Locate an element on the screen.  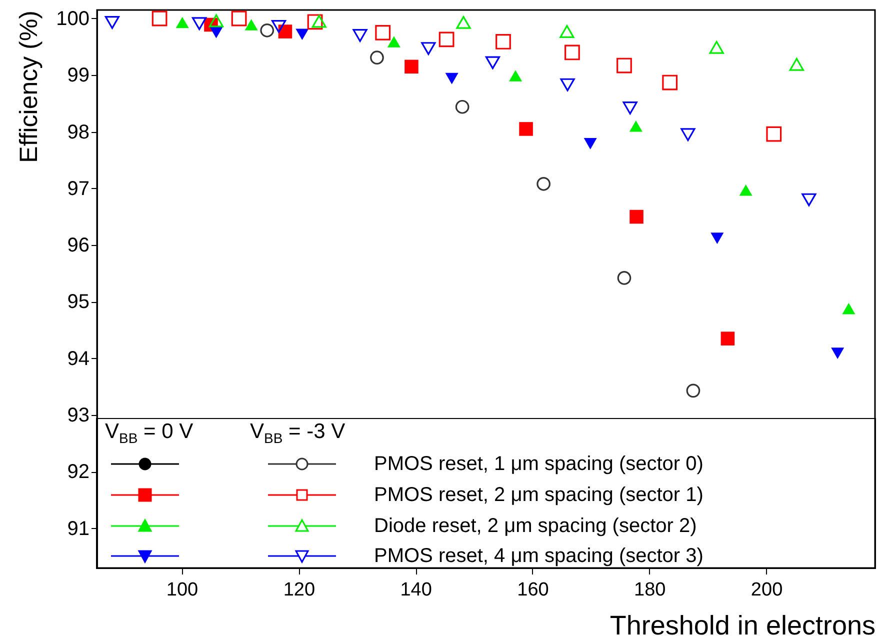
y-tick-label: 97 is located at coordinates (78, 189).